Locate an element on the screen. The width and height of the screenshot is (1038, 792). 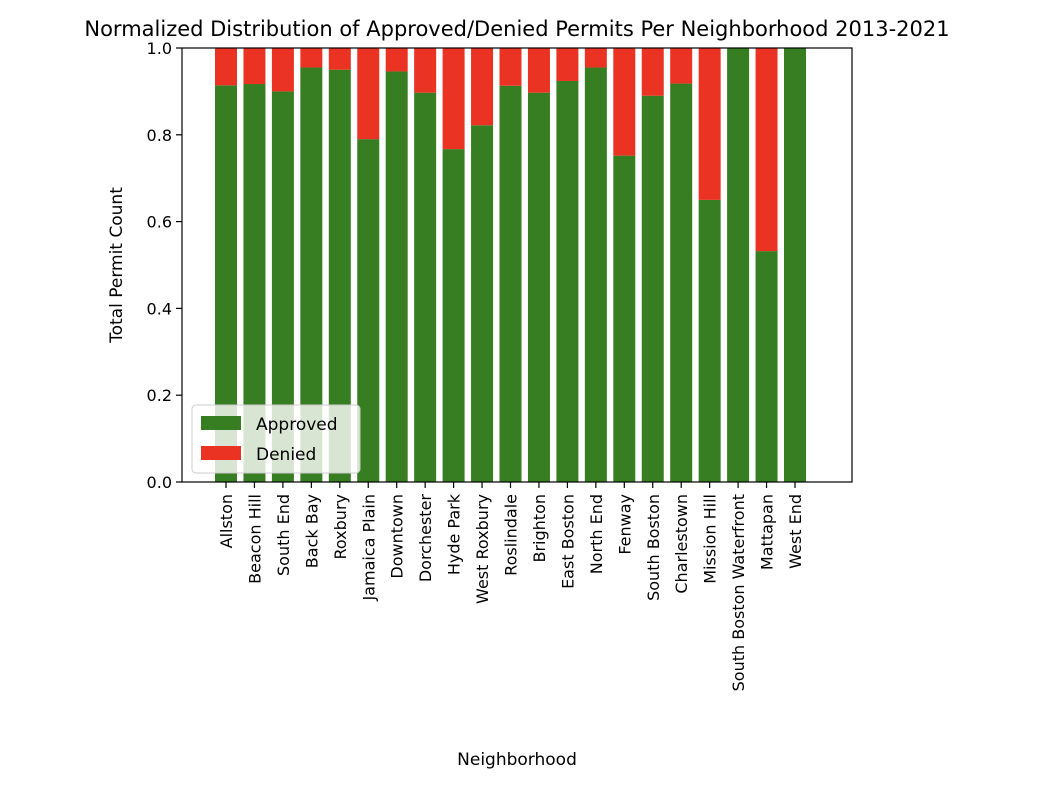
x-tick-label: Allston is located at coordinates (226, 521).